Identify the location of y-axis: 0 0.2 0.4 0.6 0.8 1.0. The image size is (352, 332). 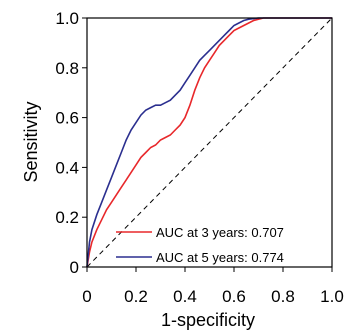
(71, 143).